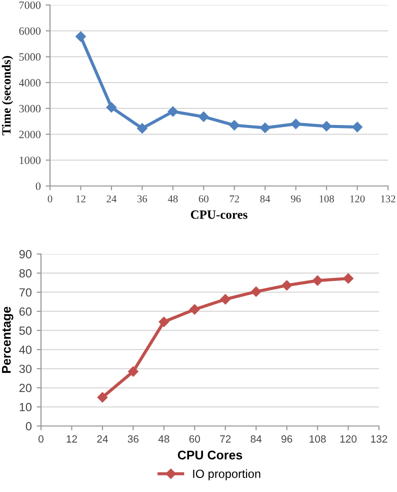 This screenshot has width=397, height=492. What do you see at coordinates (25, 350) in the screenshot?
I see `y-tick-label: 40` at bounding box center [25, 350].